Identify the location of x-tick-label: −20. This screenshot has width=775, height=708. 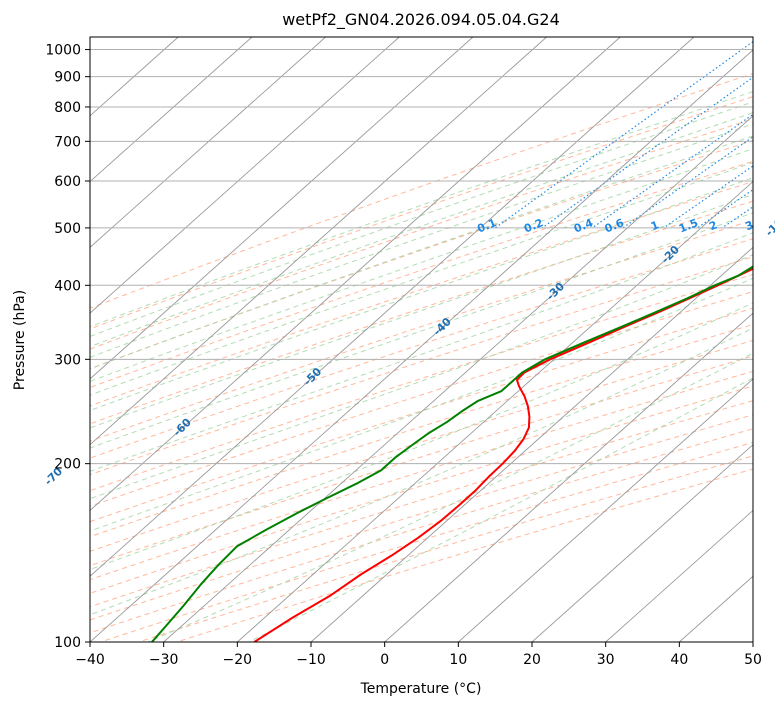
(238, 660).